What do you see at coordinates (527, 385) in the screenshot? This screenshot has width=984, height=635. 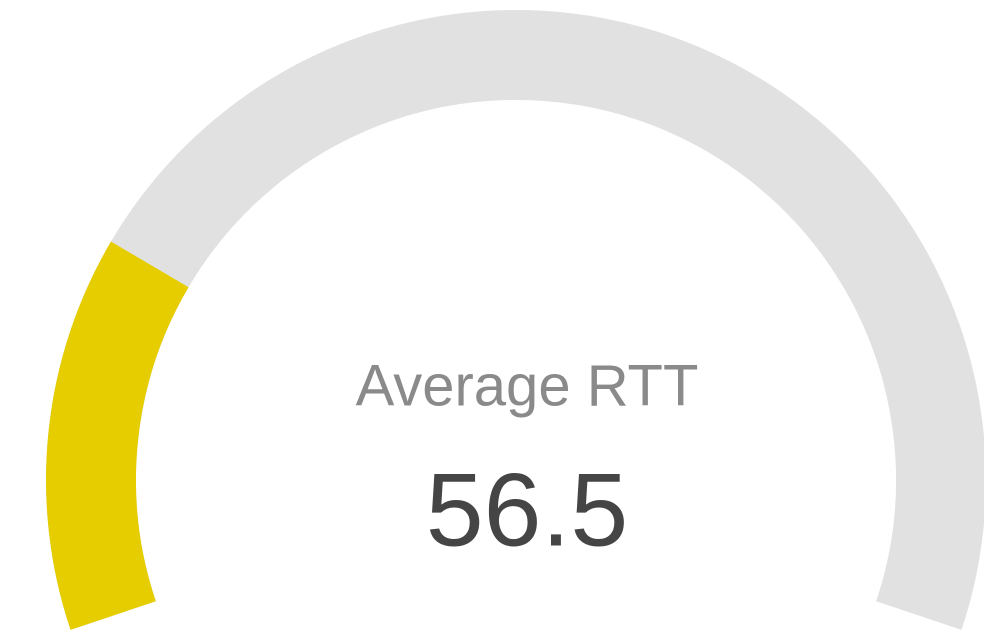 I see `gauge-title: Average RTT` at bounding box center [527, 385].